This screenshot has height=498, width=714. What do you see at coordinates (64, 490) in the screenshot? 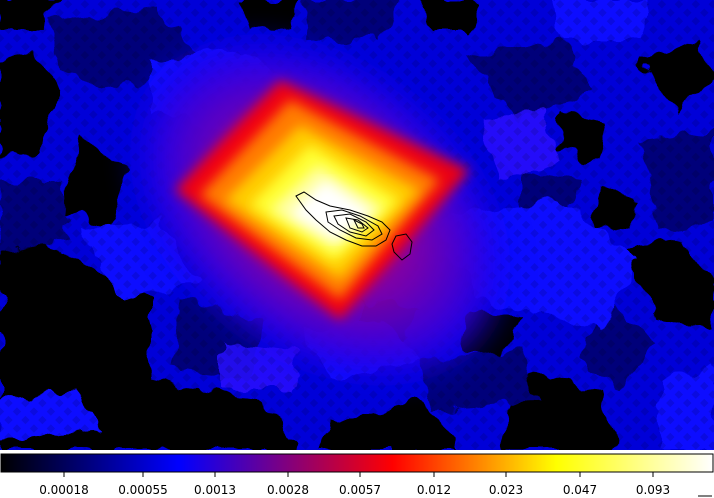
I see `colorbar-tick-label: 0.00018` at bounding box center [64, 490].